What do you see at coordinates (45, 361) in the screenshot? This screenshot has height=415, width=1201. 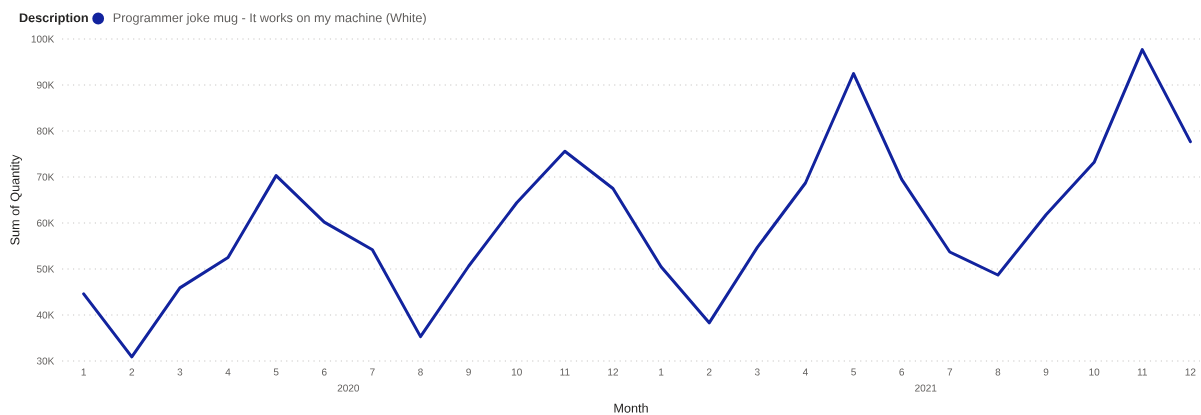 I see `y-tick-label: 30K` at bounding box center [45, 361].